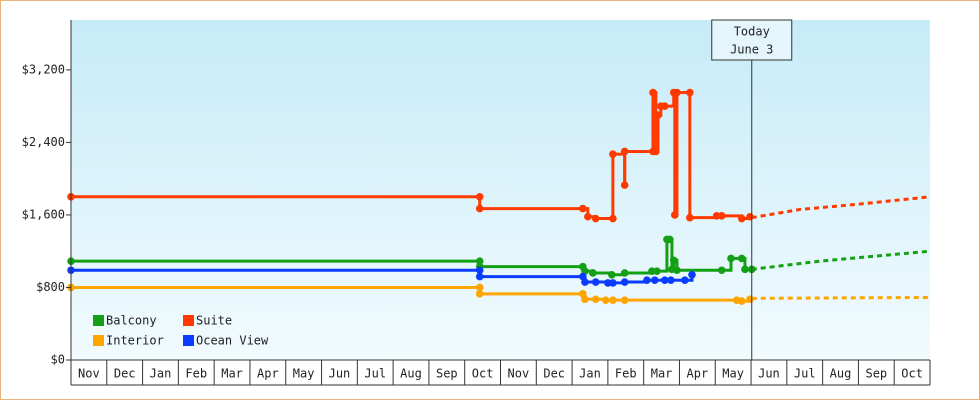 The height and width of the screenshot is (400, 980). What do you see at coordinates (135, 341) in the screenshot?
I see `legend-label: Interior` at bounding box center [135, 341].